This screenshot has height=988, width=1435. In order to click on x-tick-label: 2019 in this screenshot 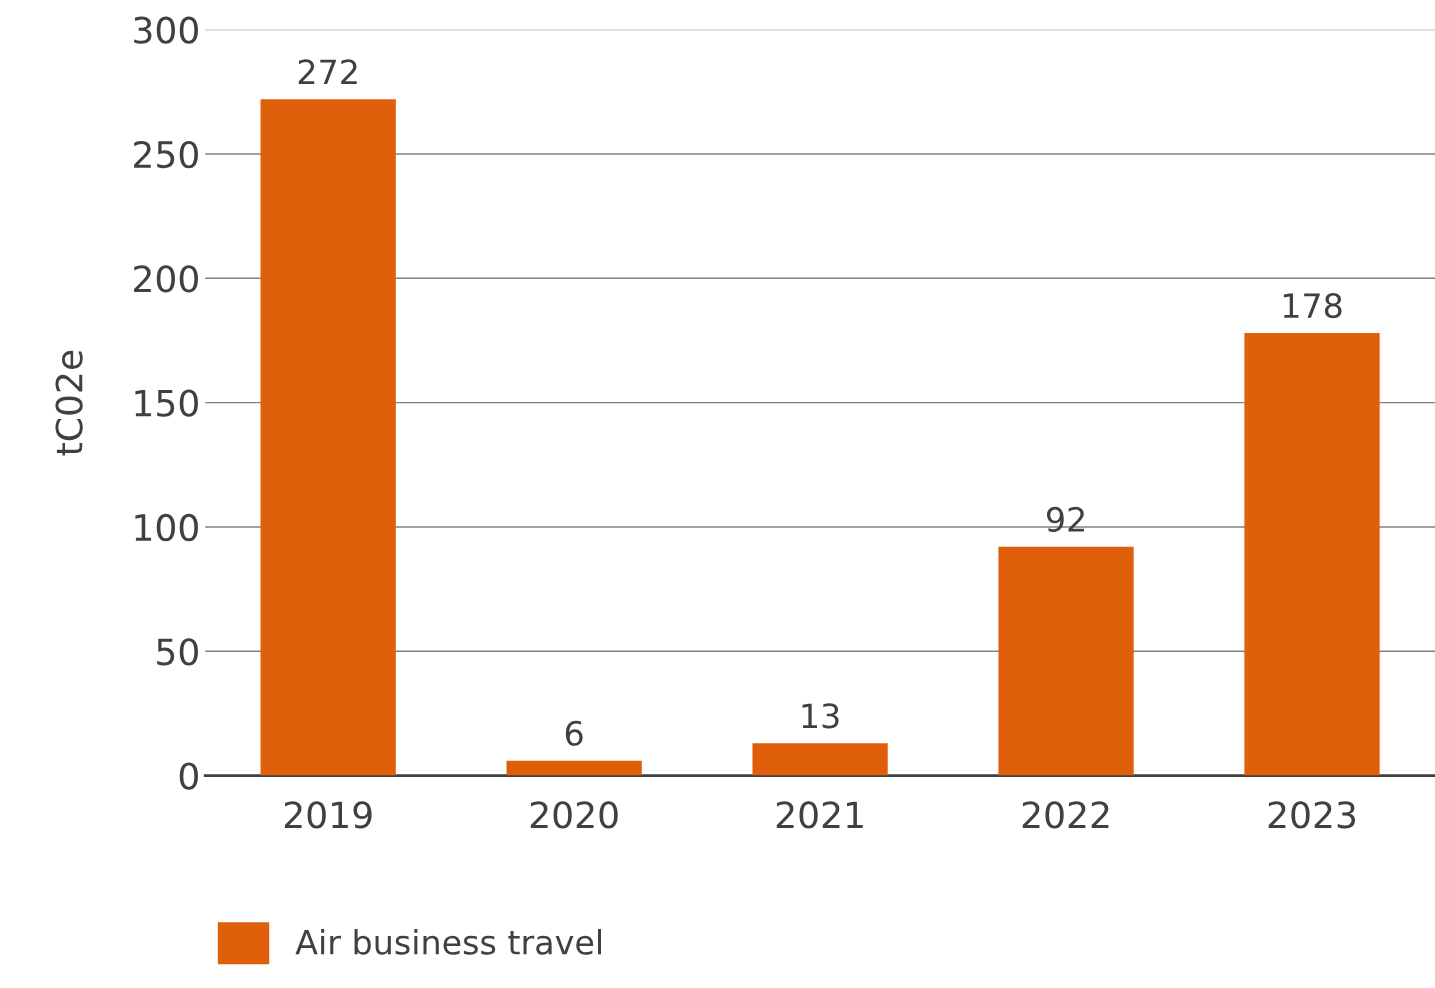, I will do `click(328, 815)`.